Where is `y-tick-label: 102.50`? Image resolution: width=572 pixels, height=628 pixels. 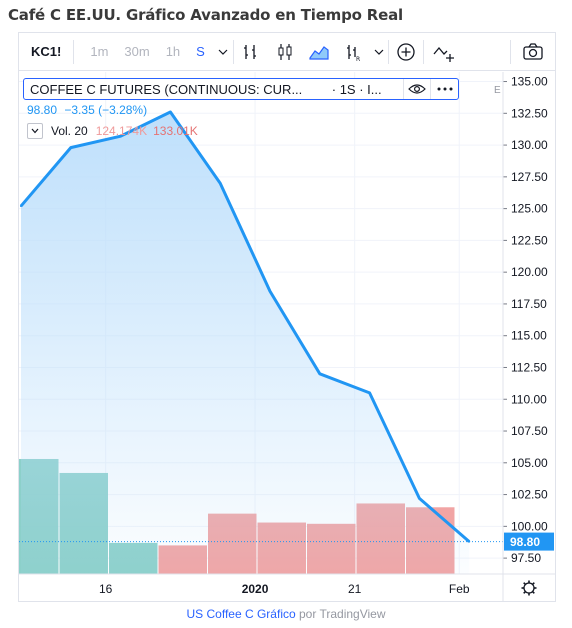 y-tick-label: 102.50 is located at coordinates (529, 495).